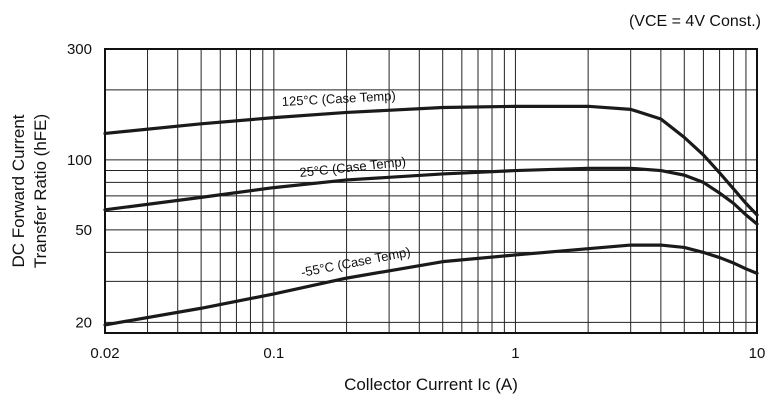 The height and width of the screenshot is (399, 768). What do you see at coordinates (83, 230) in the screenshot?
I see `y-tick-label: 50` at bounding box center [83, 230].